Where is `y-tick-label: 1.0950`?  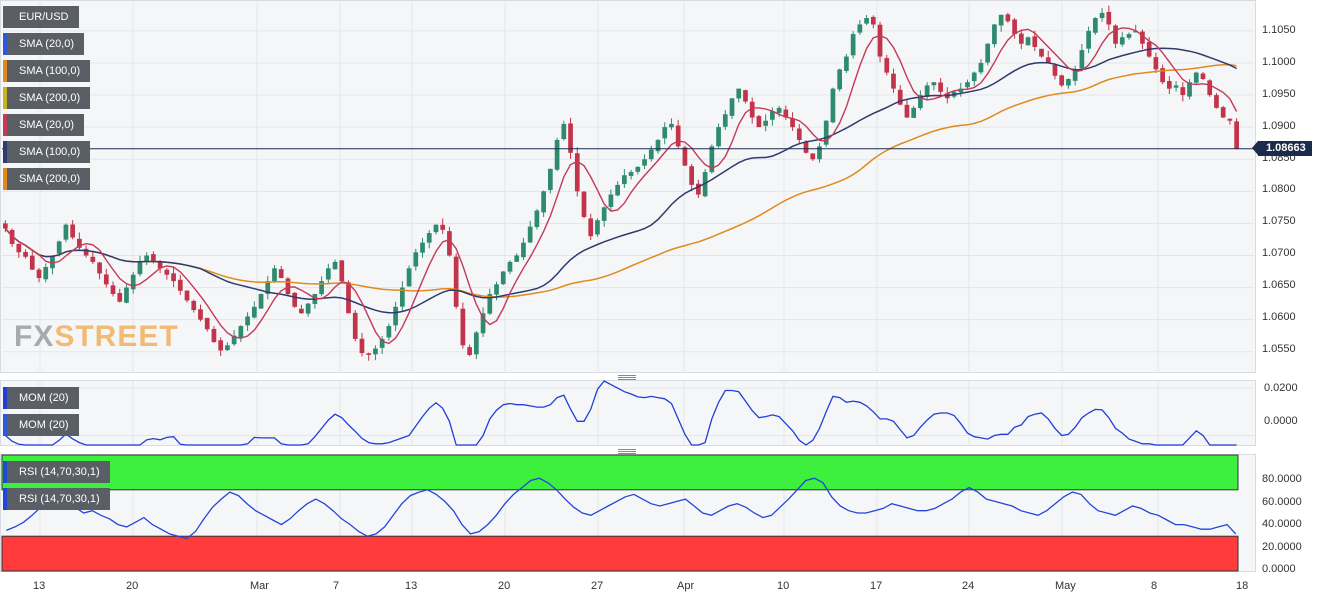 y-tick-label: 1.0950 is located at coordinates (1279, 94).